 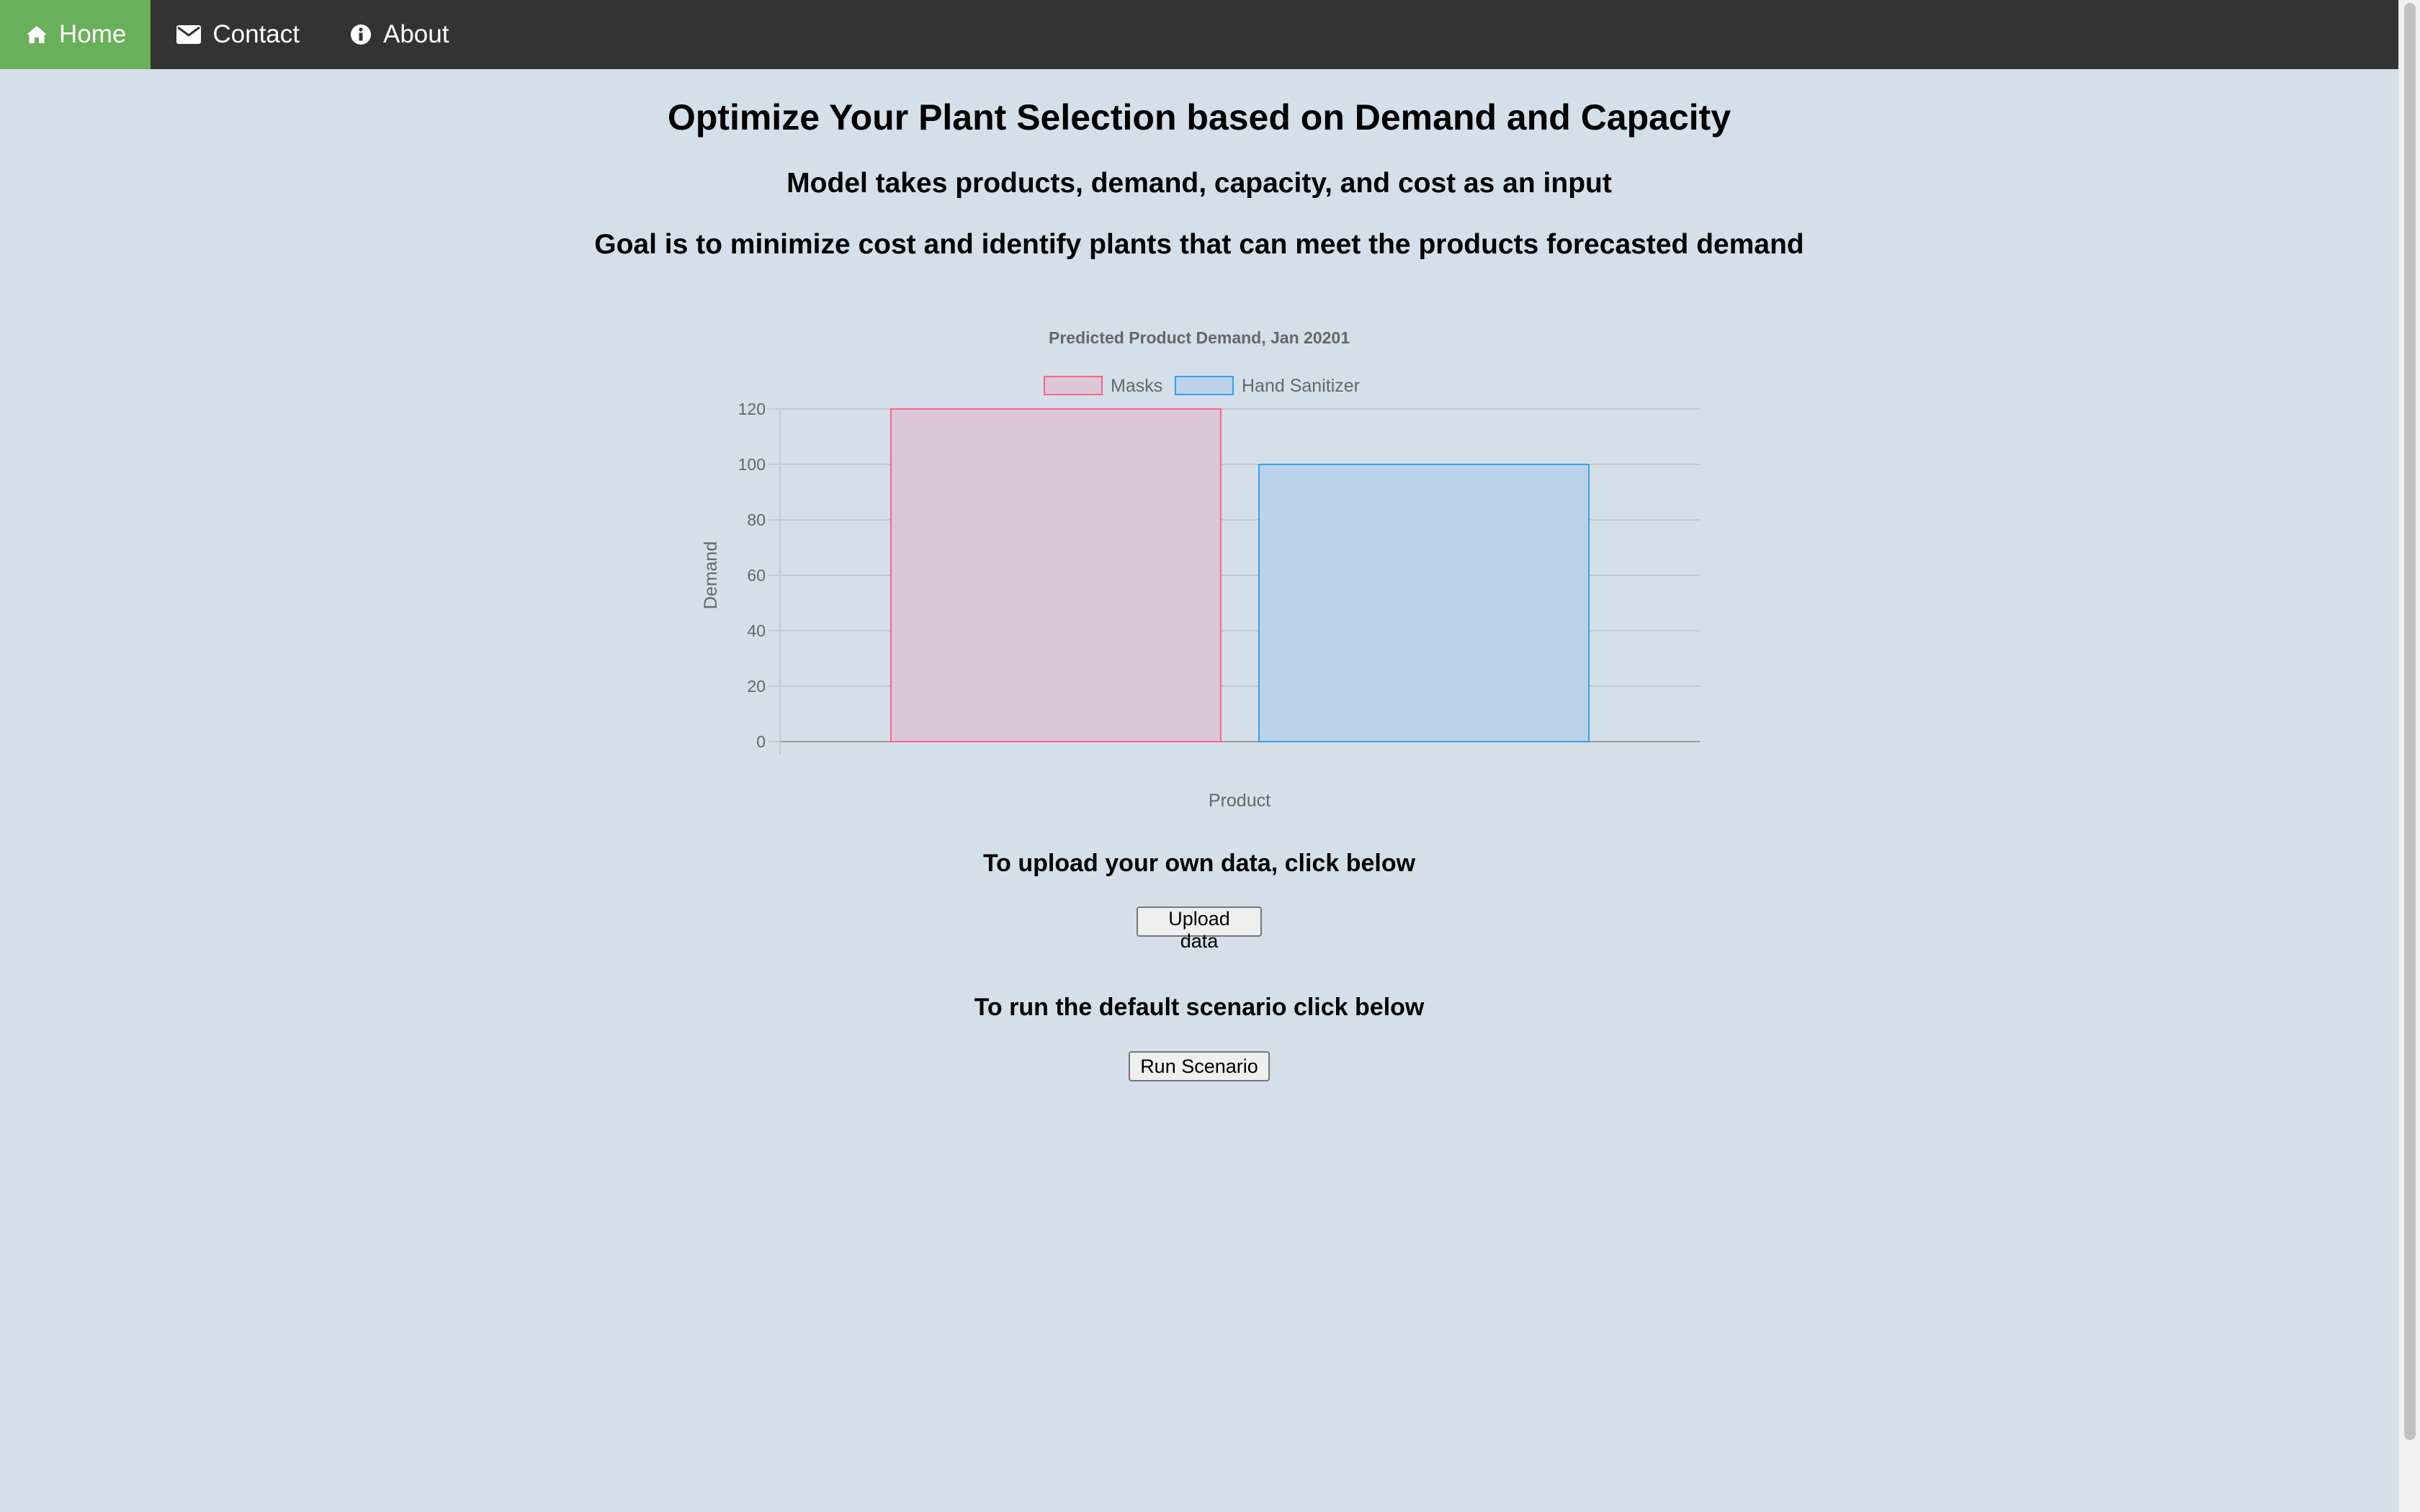 I want to click on envelope-icon, so click(x=189, y=34).